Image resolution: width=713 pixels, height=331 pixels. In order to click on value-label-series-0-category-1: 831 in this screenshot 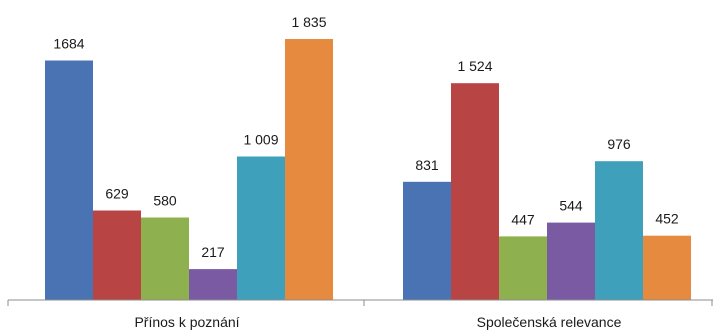, I will do `click(427, 165)`.